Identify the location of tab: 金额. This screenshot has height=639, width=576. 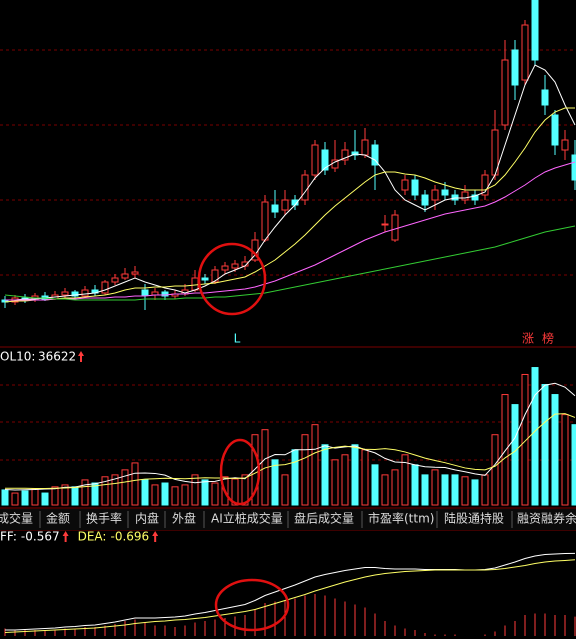
(58, 518).